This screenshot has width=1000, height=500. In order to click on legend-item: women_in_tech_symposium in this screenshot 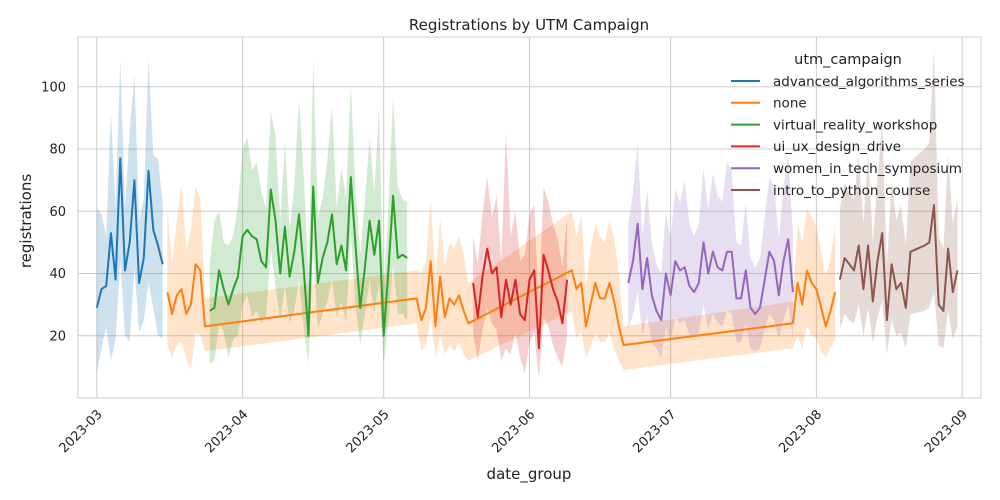, I will do `click(846, 169)`.